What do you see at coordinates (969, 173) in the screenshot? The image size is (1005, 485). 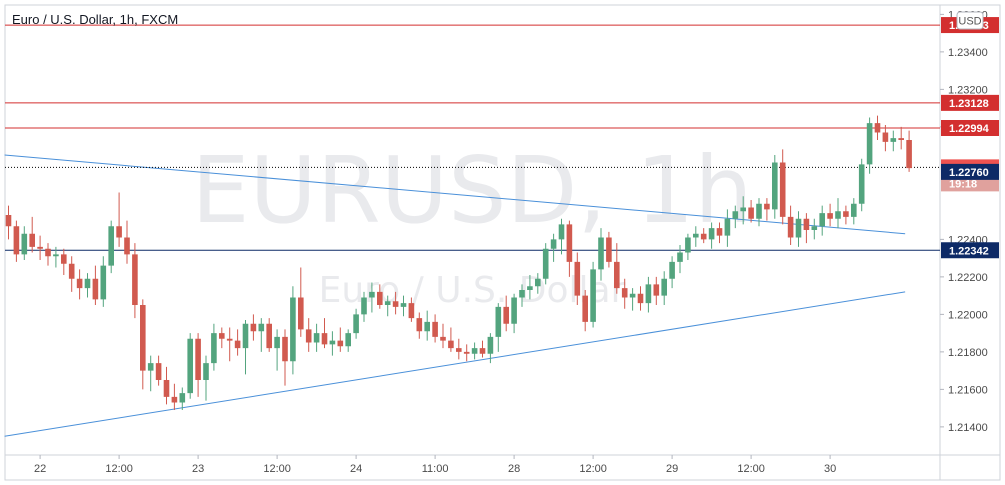 I see `marker-price-tag-label: 1.22760` at bounding box center [969, 173].